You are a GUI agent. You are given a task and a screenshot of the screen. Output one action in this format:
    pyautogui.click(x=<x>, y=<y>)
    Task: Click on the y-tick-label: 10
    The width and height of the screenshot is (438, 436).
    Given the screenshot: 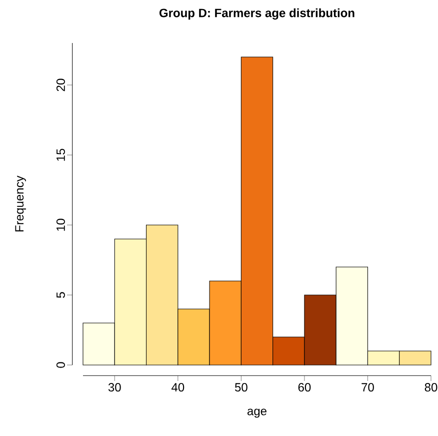 What is the action you would take?
    pyautogui.click(x=60, y=224)
    